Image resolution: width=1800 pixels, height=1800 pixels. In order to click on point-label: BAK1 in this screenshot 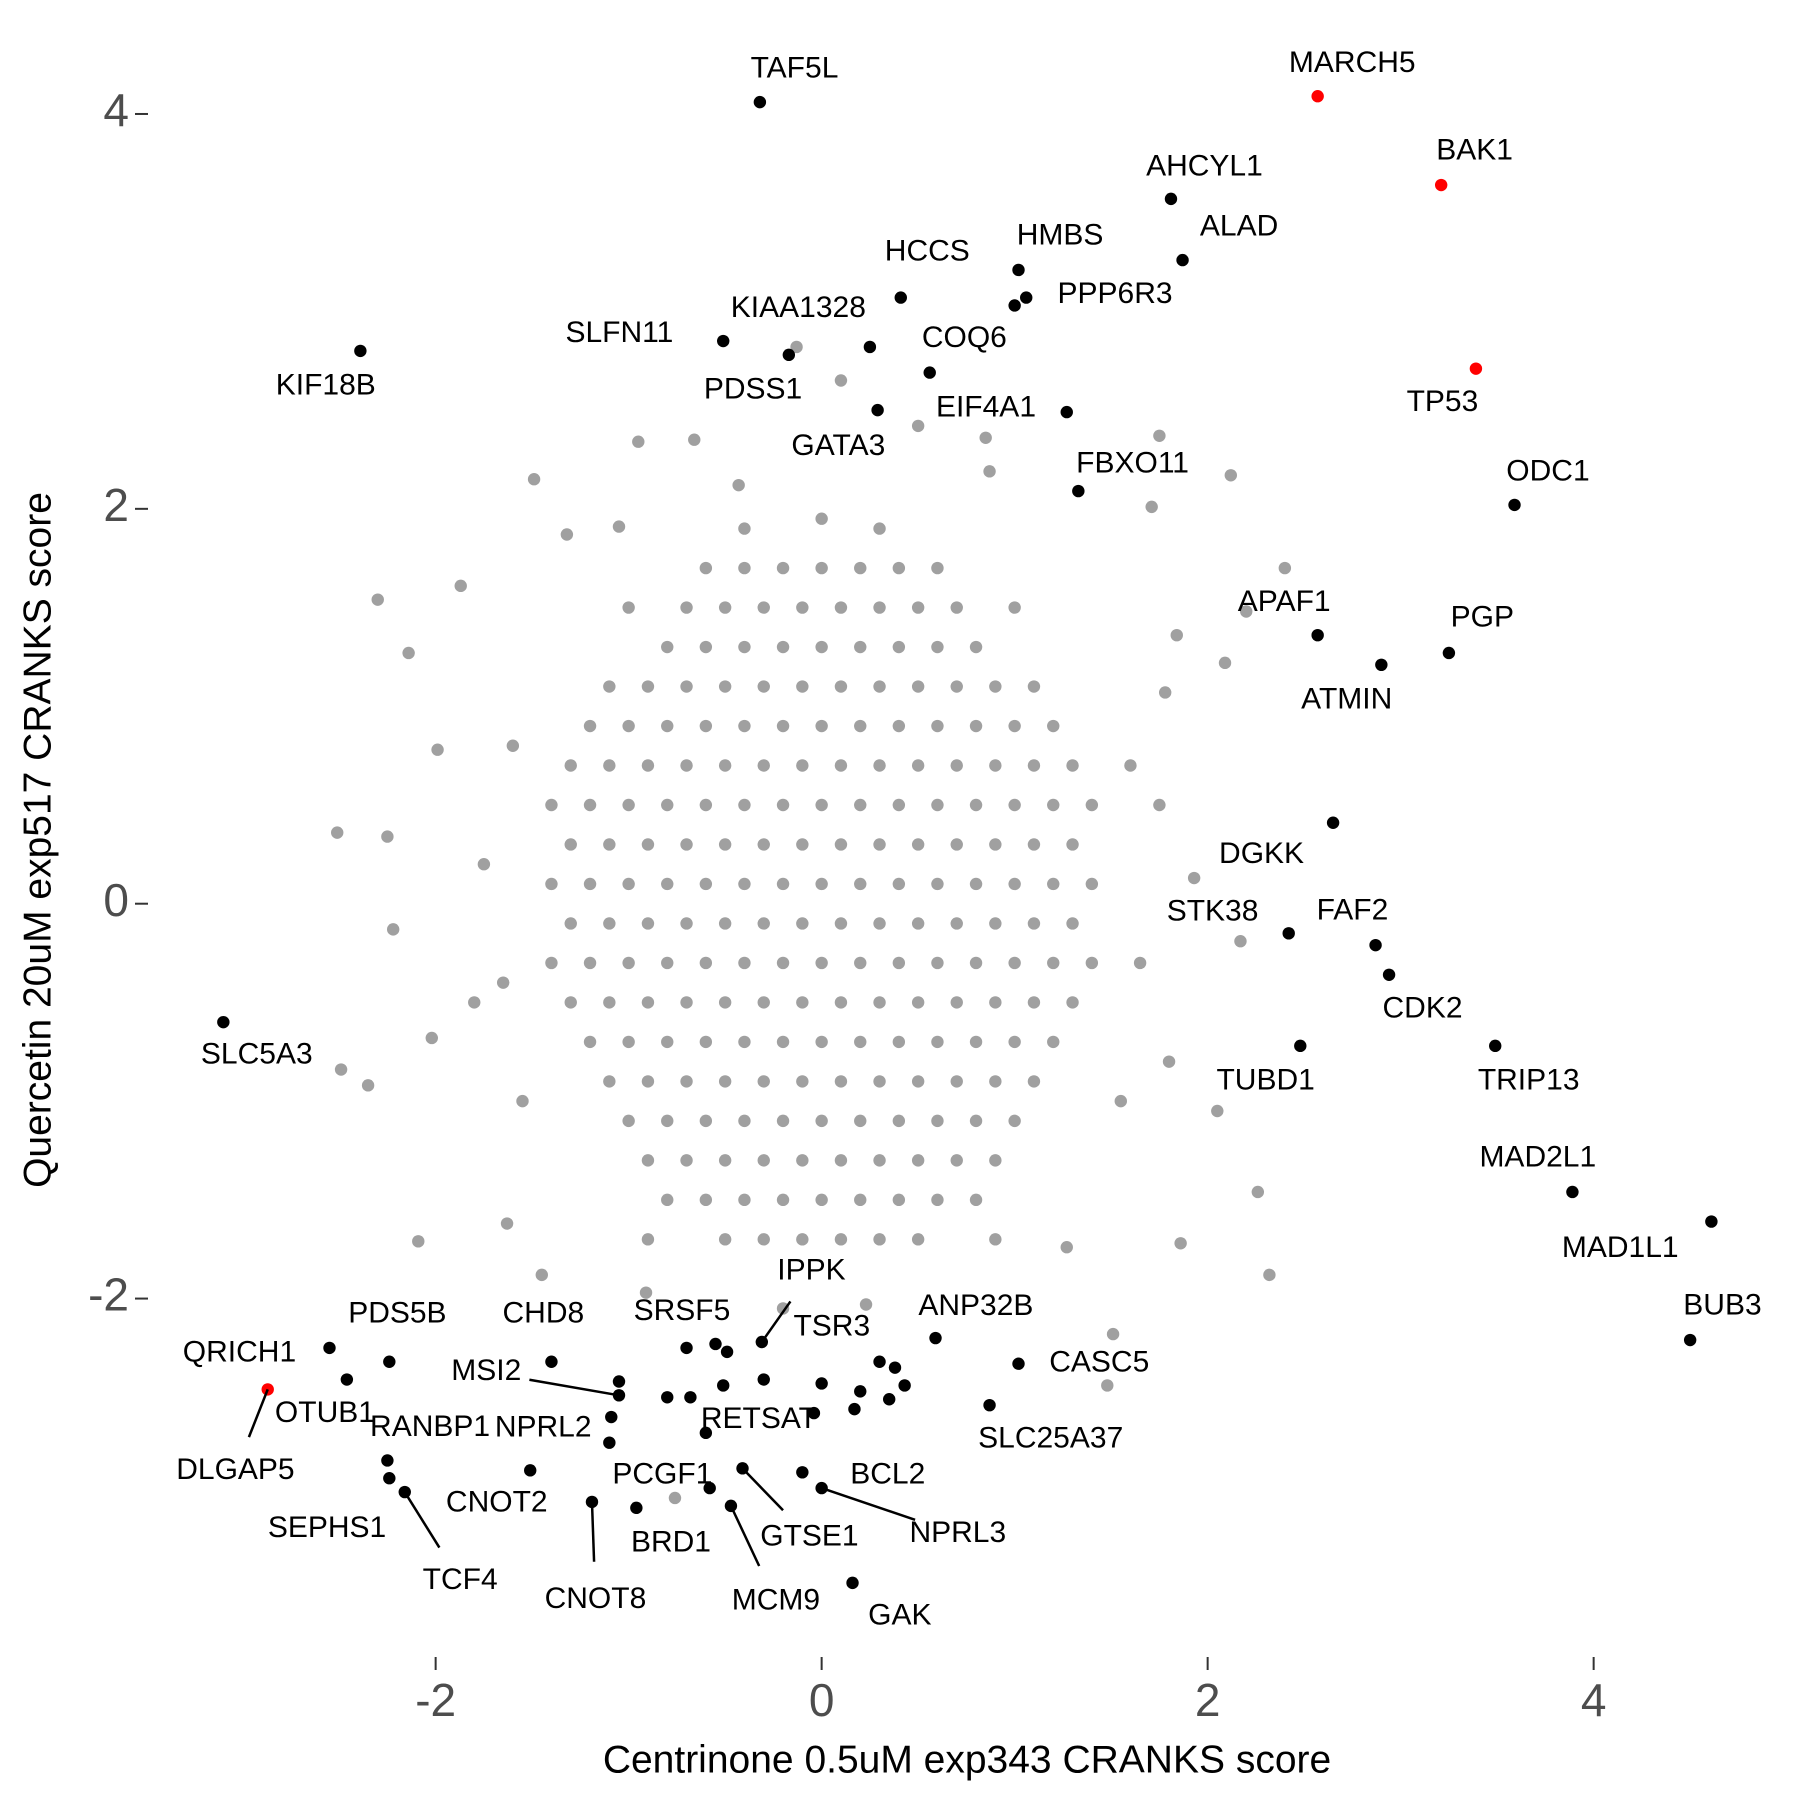, I will do `click(1474, 150)`.